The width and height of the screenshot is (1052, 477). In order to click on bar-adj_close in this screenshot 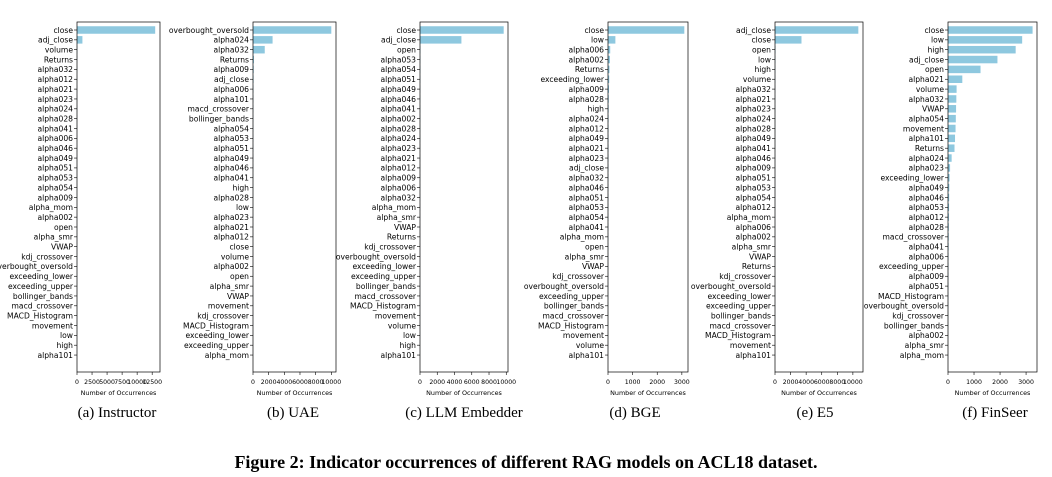, I will do `click(973, 59)`.